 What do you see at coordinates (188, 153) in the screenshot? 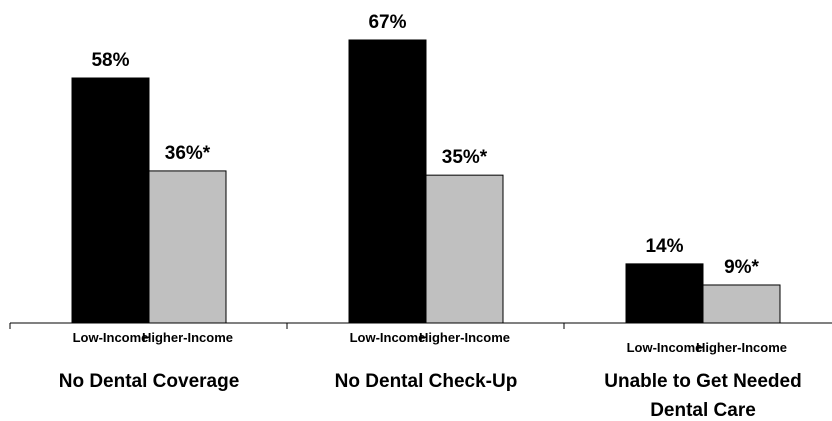
I see `value-label: 36%*` at bounding box center [188, 153].